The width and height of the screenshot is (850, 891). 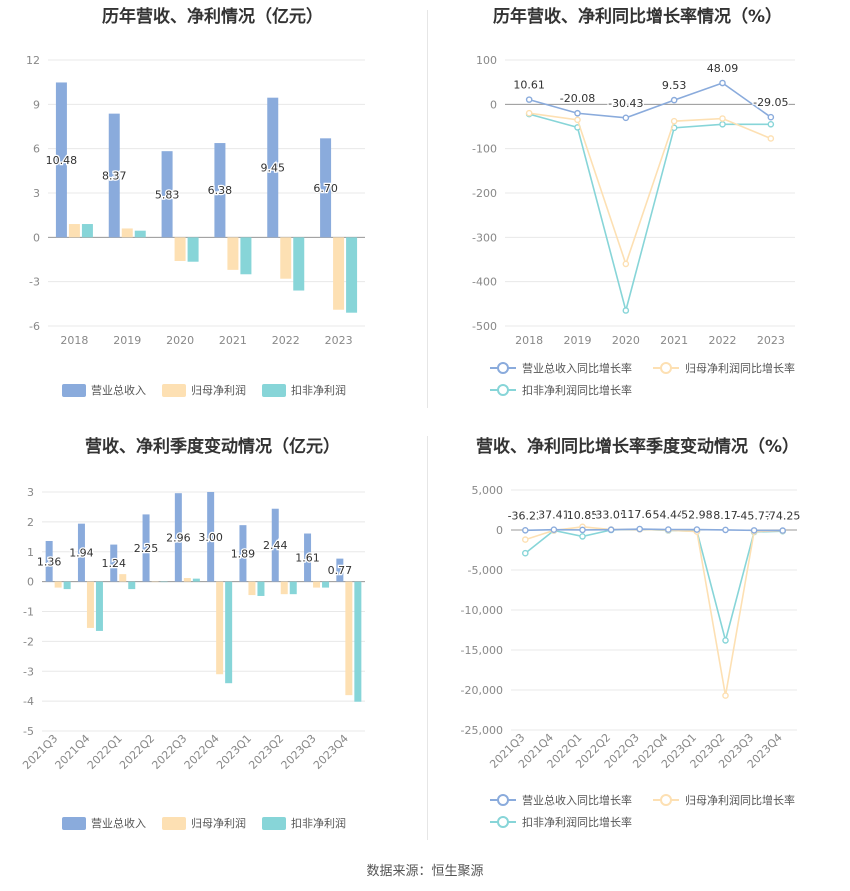 What do you see at coordinates (307, 558) in the screenshot?
I see `data-label: 1.61` at bounding box center [307, 558].